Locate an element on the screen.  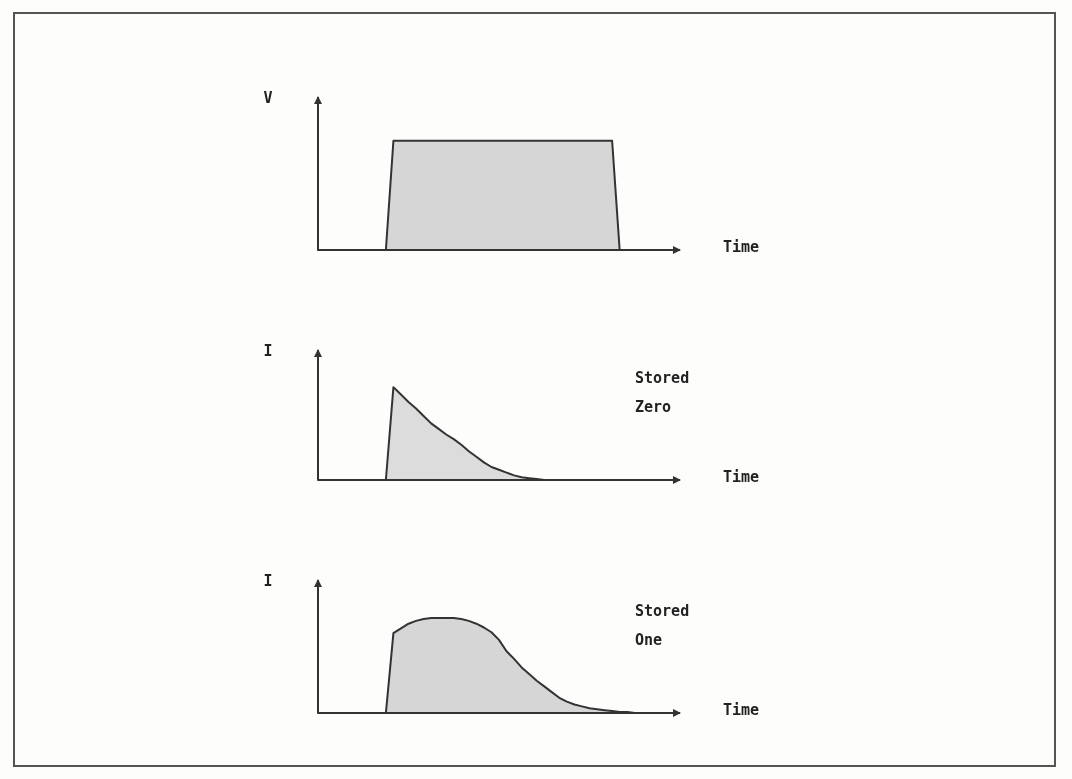
annotation: Stored Zero is located at coordinates (662, 392).